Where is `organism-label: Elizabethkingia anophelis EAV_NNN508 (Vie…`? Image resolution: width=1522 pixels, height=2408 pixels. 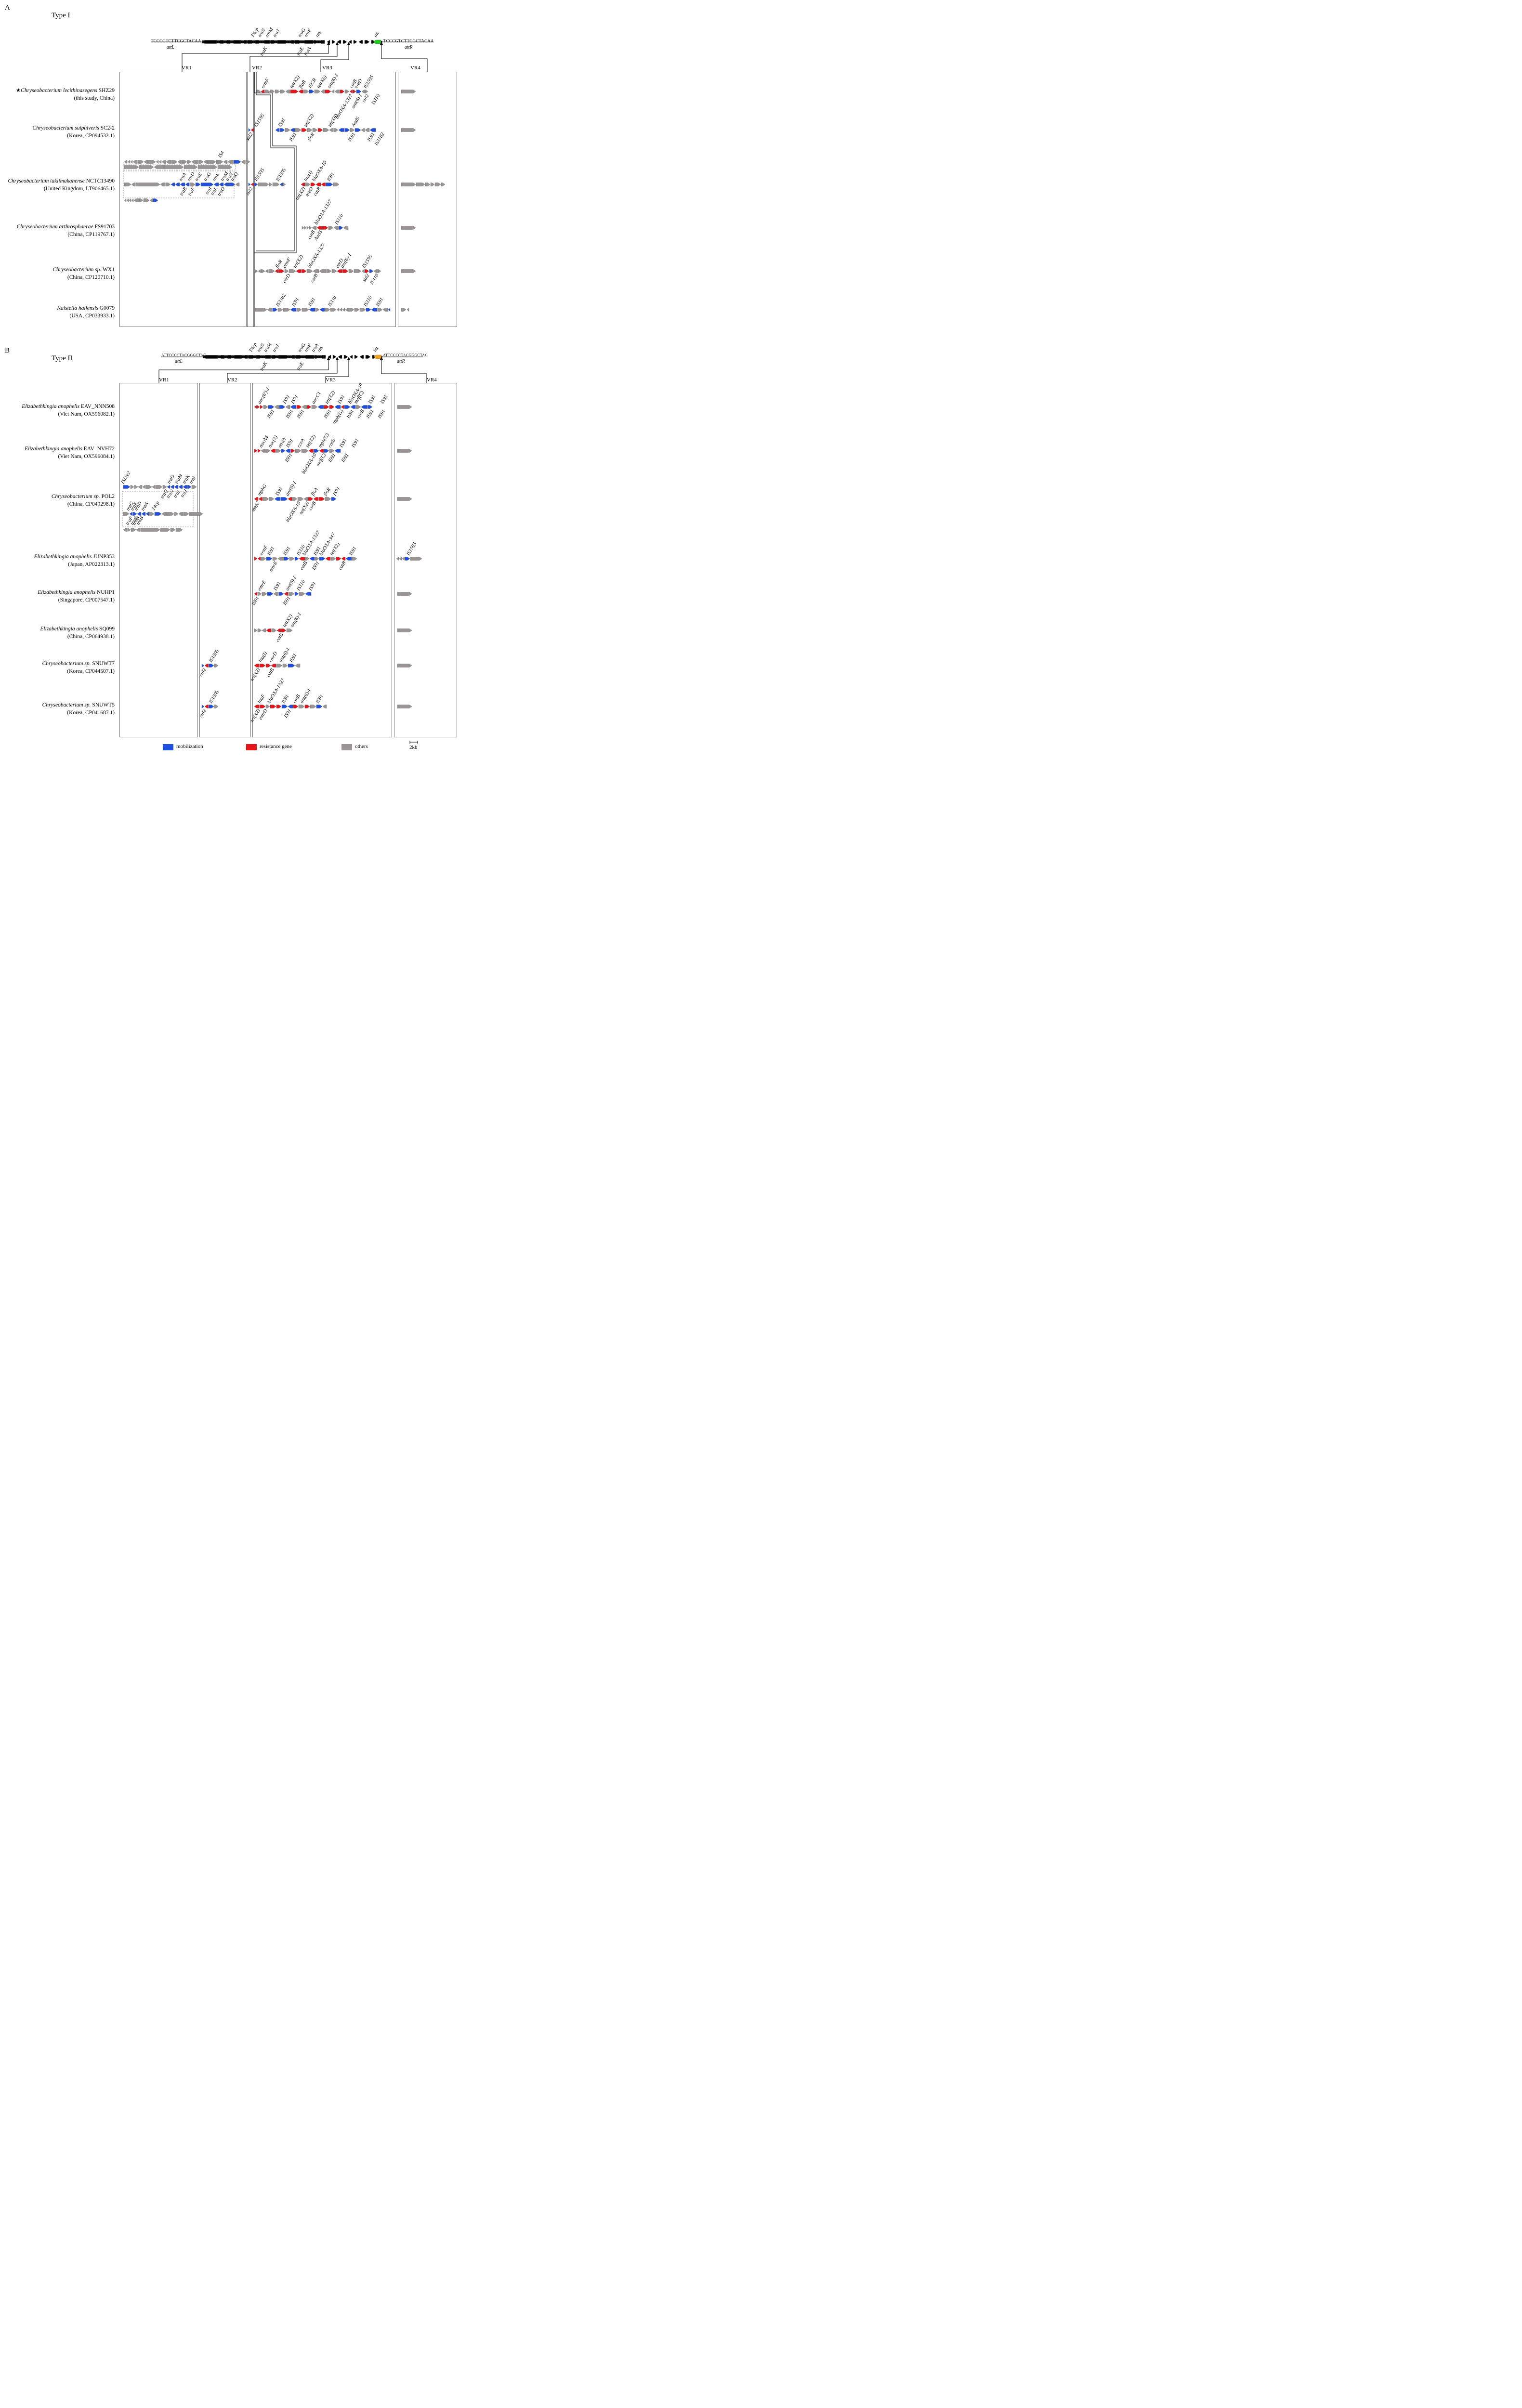 organism-label: Elizabethkingia anophelis EAV_NNN508 (Vie… is located at coordinates (68, 410).